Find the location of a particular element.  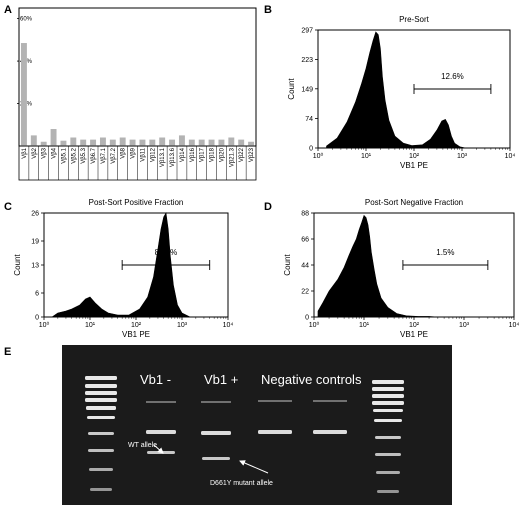

y-tick-label: 19 is located at coordinates (35, 242).